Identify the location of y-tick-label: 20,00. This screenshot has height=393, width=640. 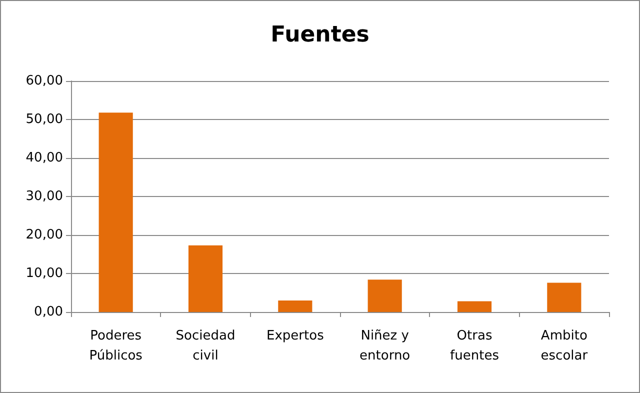
(44, 235).